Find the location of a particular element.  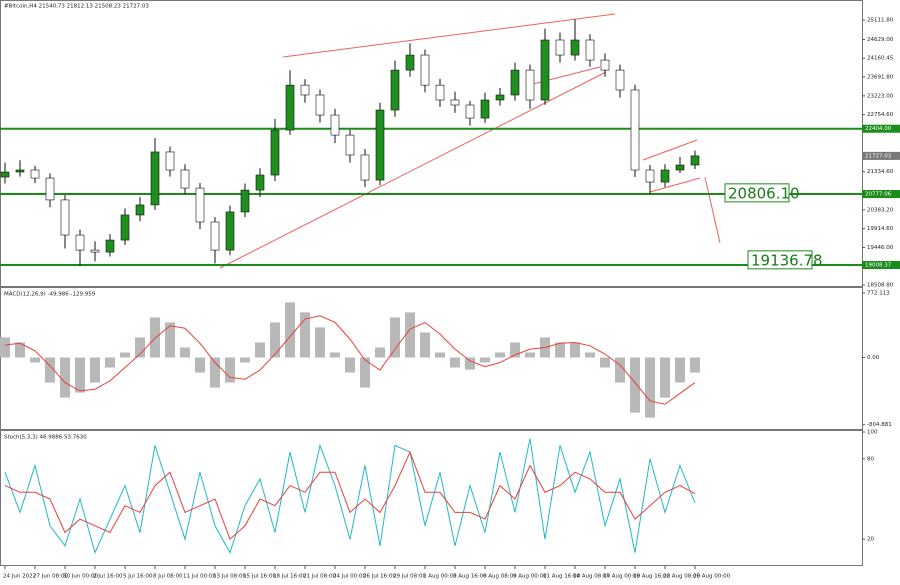

y-tick-label: 772.113 is located at coordinates (878, 294).